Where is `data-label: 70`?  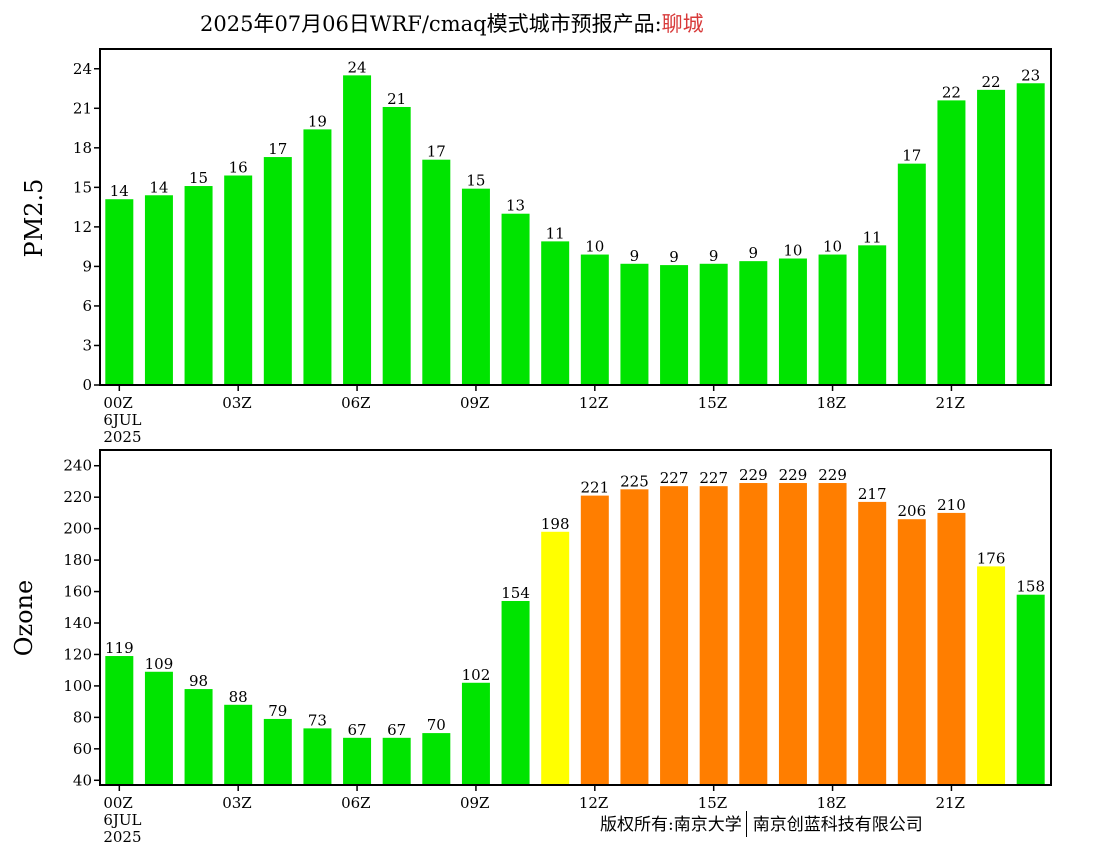 data-label: 70 is located at coordinates (436, 725).